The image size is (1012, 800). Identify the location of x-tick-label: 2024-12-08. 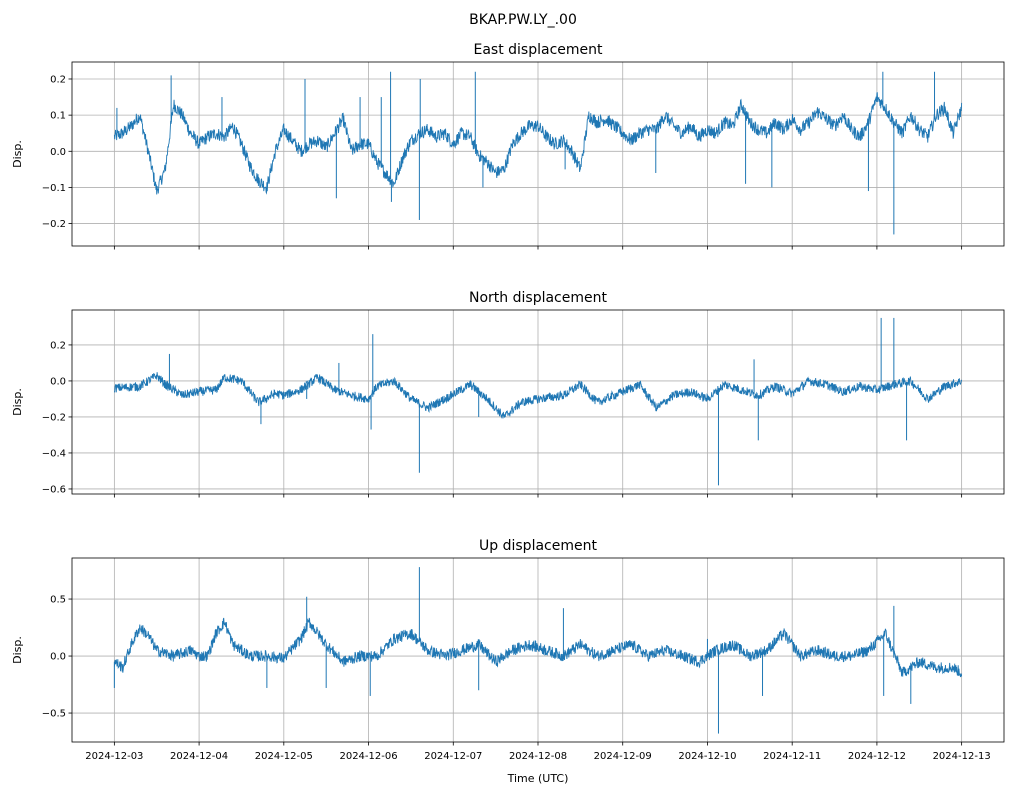
(538, 756).